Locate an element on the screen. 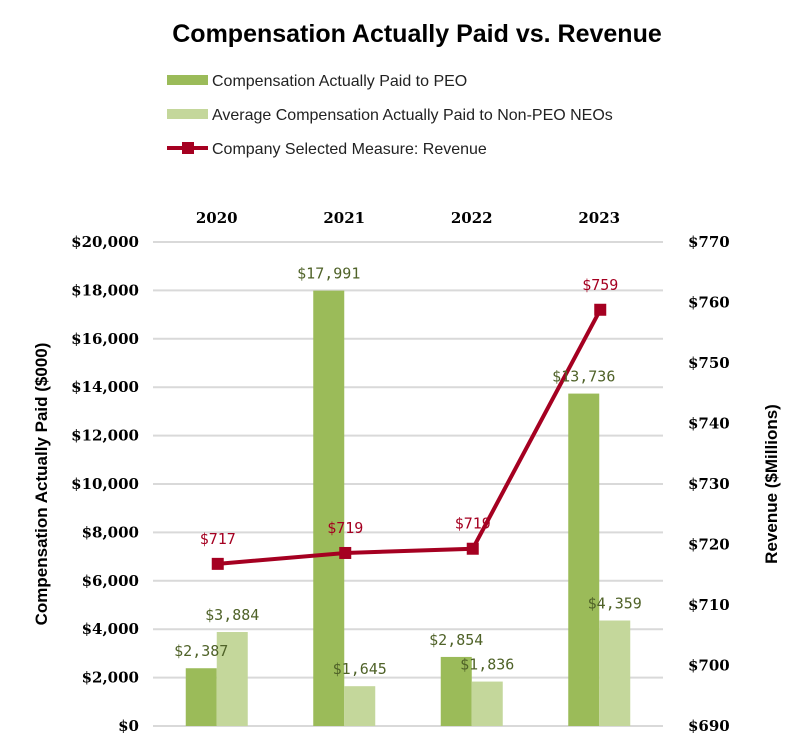  revenue-label: $717 is located at coordinates (218, 539).